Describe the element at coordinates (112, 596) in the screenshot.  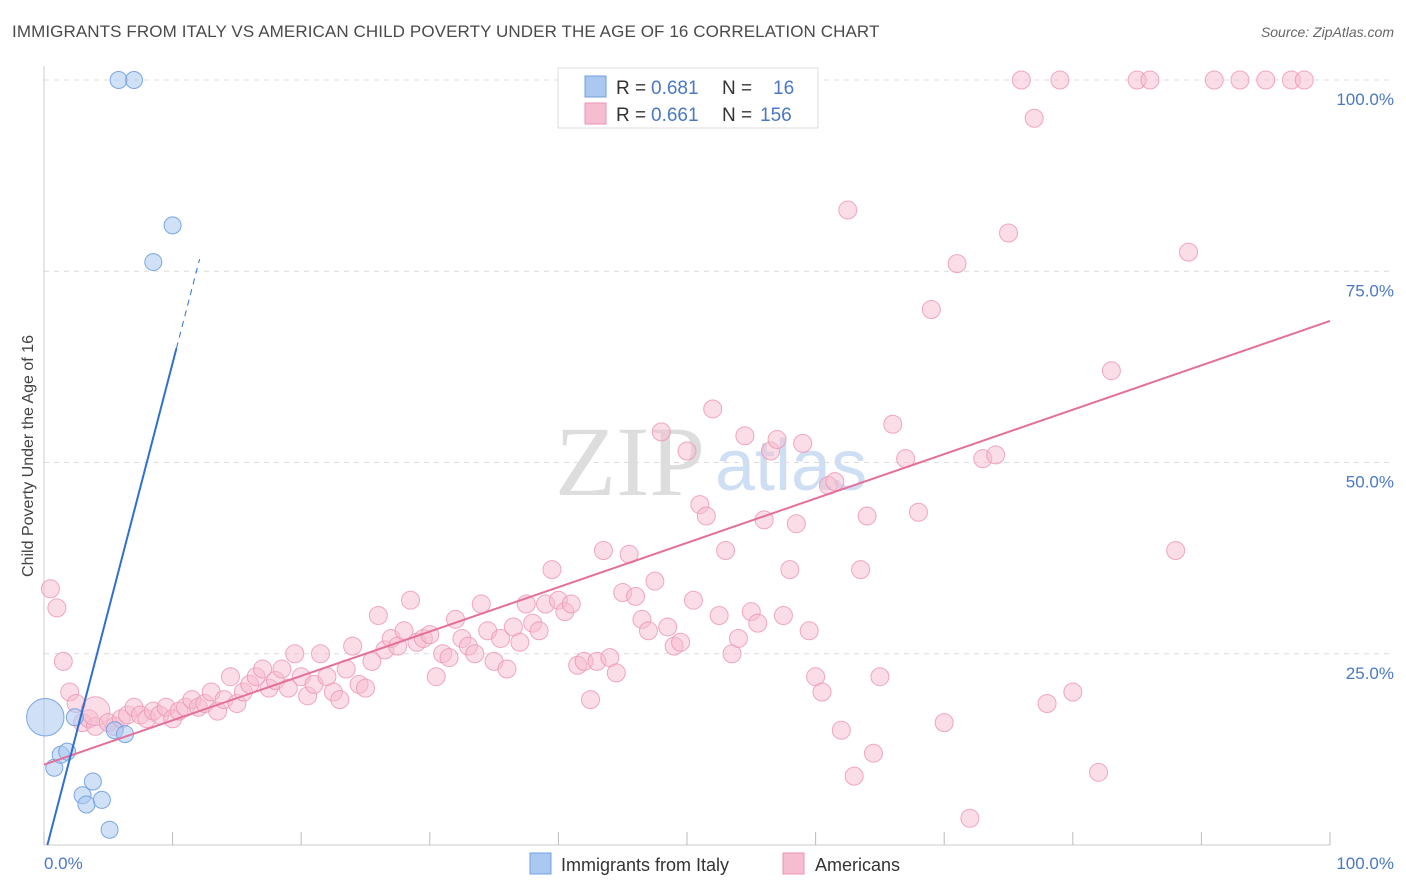
I see `italy-trendline` at that location.